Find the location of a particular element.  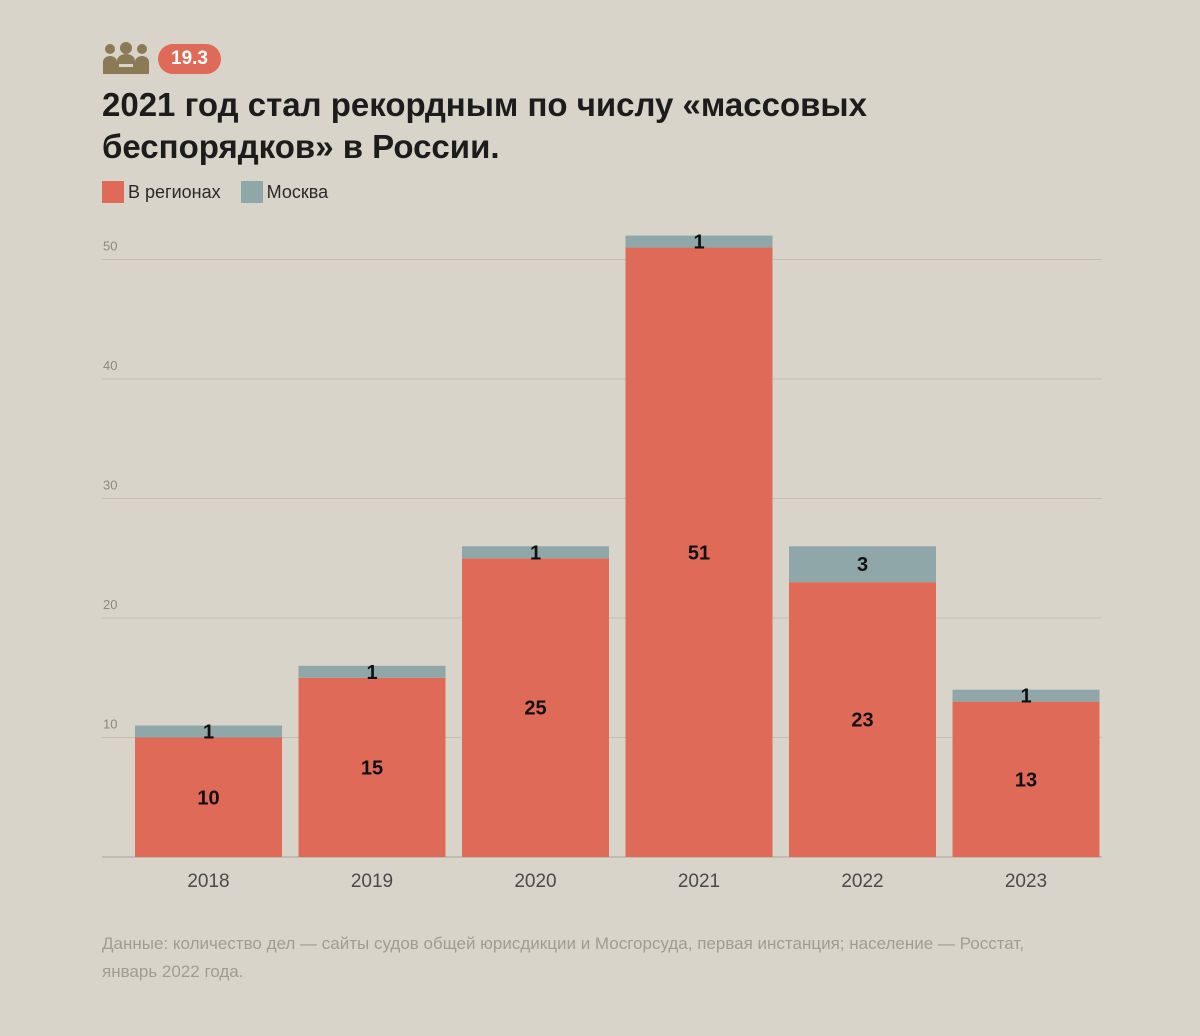

header-row: 19.3 is located at coordinates (161, 59).